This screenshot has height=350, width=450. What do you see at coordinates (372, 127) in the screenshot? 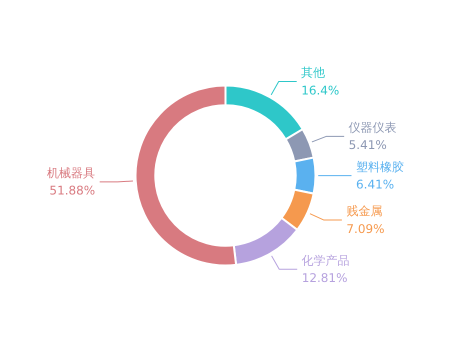
I see `slice-label: 仪器仪表` at bounding box center [372, 127].